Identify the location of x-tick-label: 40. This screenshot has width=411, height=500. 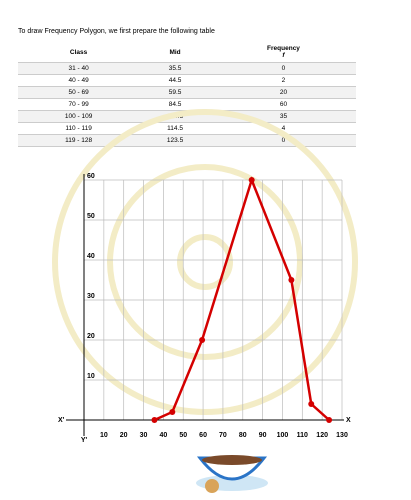
(163, 435).